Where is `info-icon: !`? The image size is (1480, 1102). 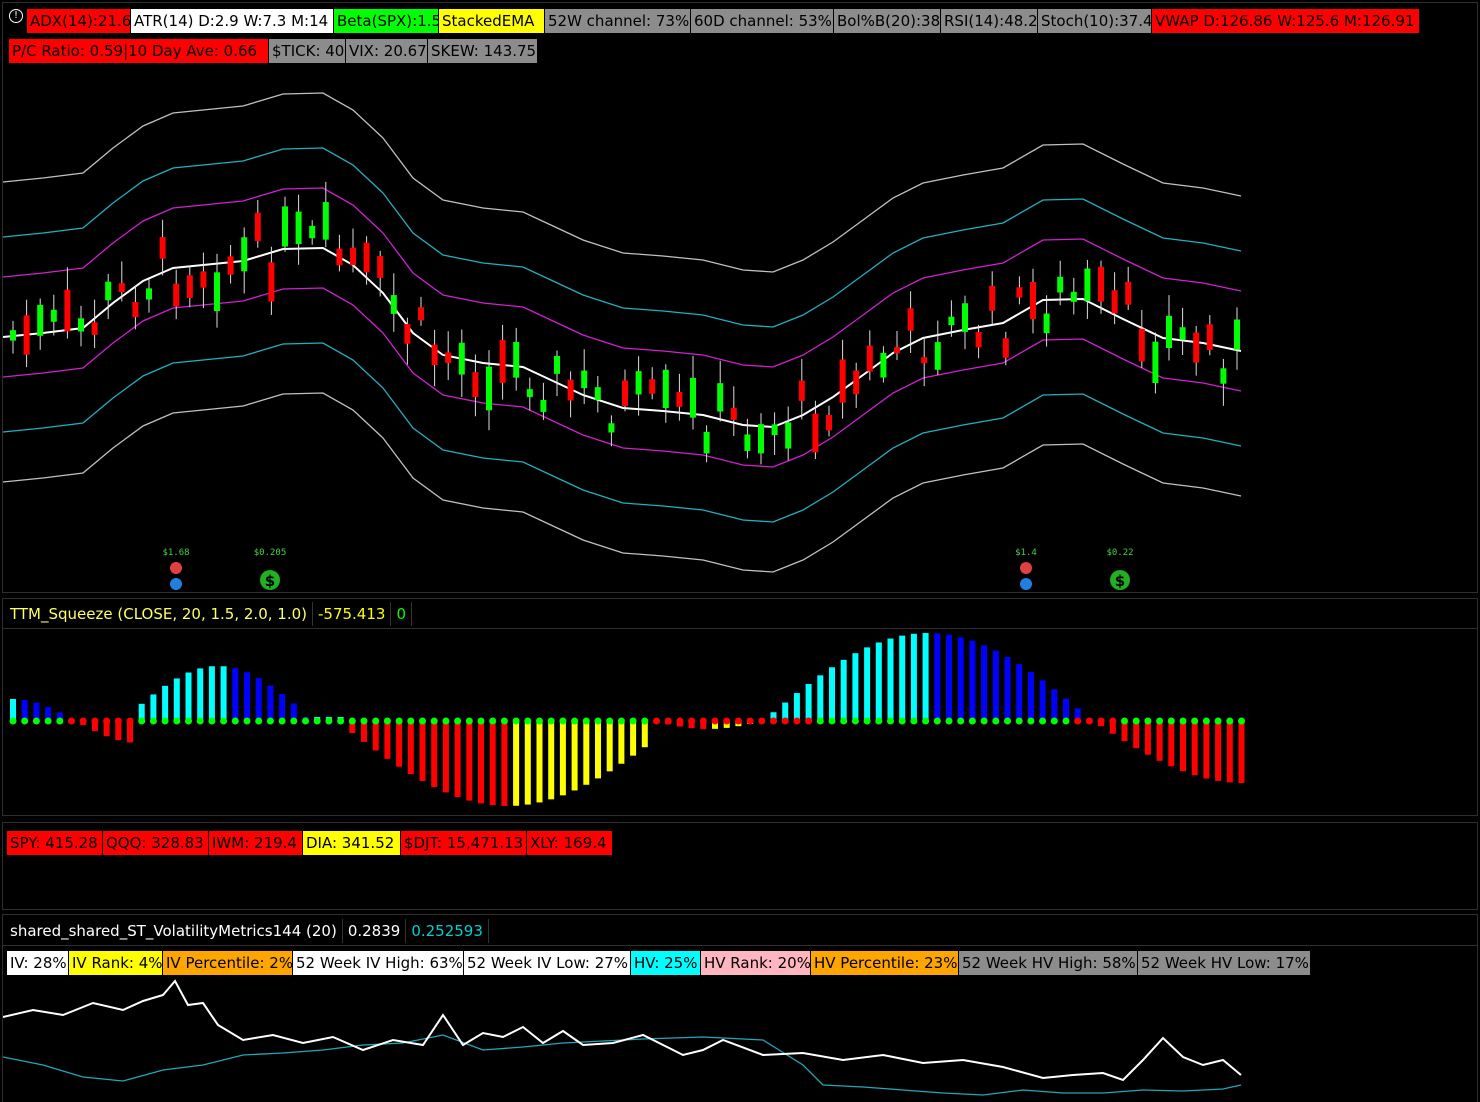
info-icon: ! is located at coordinates (16, 16).